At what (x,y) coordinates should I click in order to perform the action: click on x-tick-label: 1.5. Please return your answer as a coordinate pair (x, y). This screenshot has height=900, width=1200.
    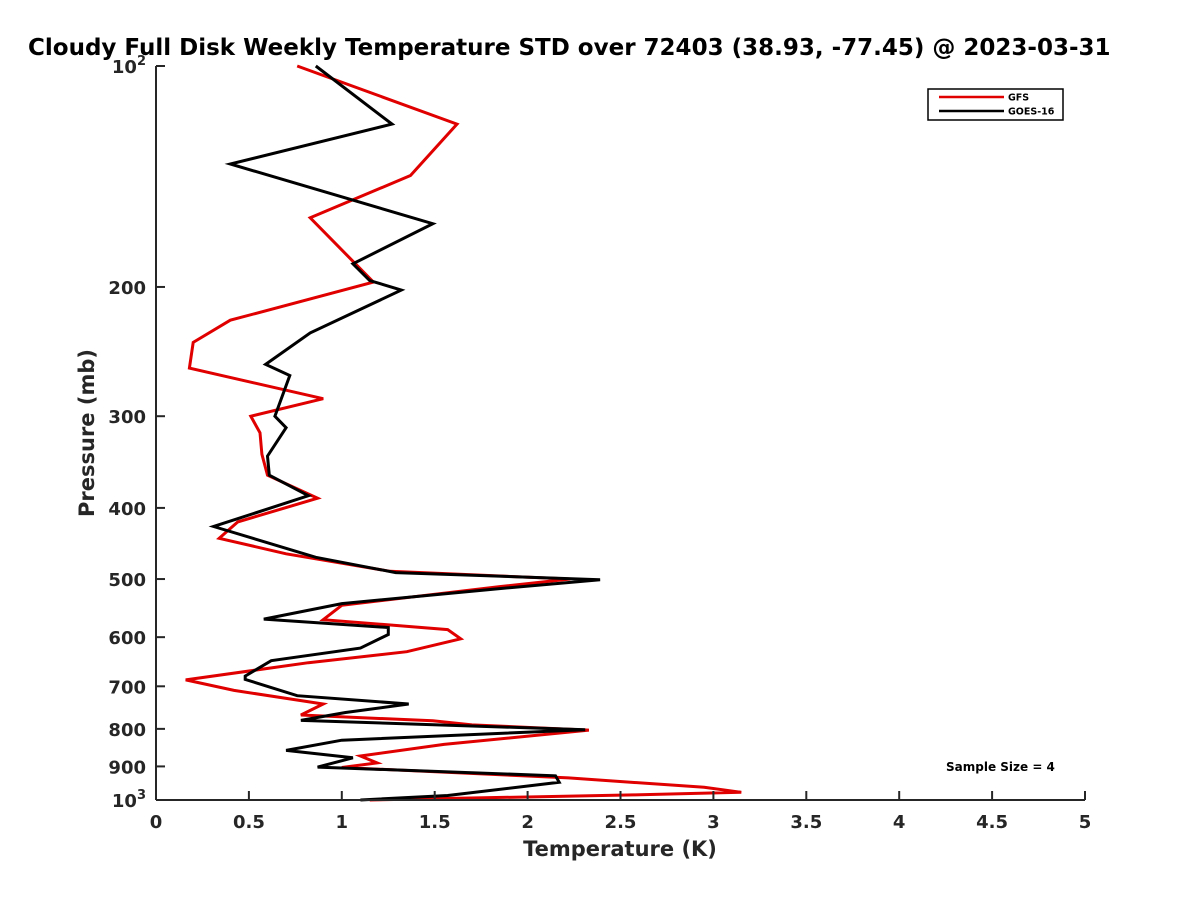
    Looking at the image, I should click on (435, 822).